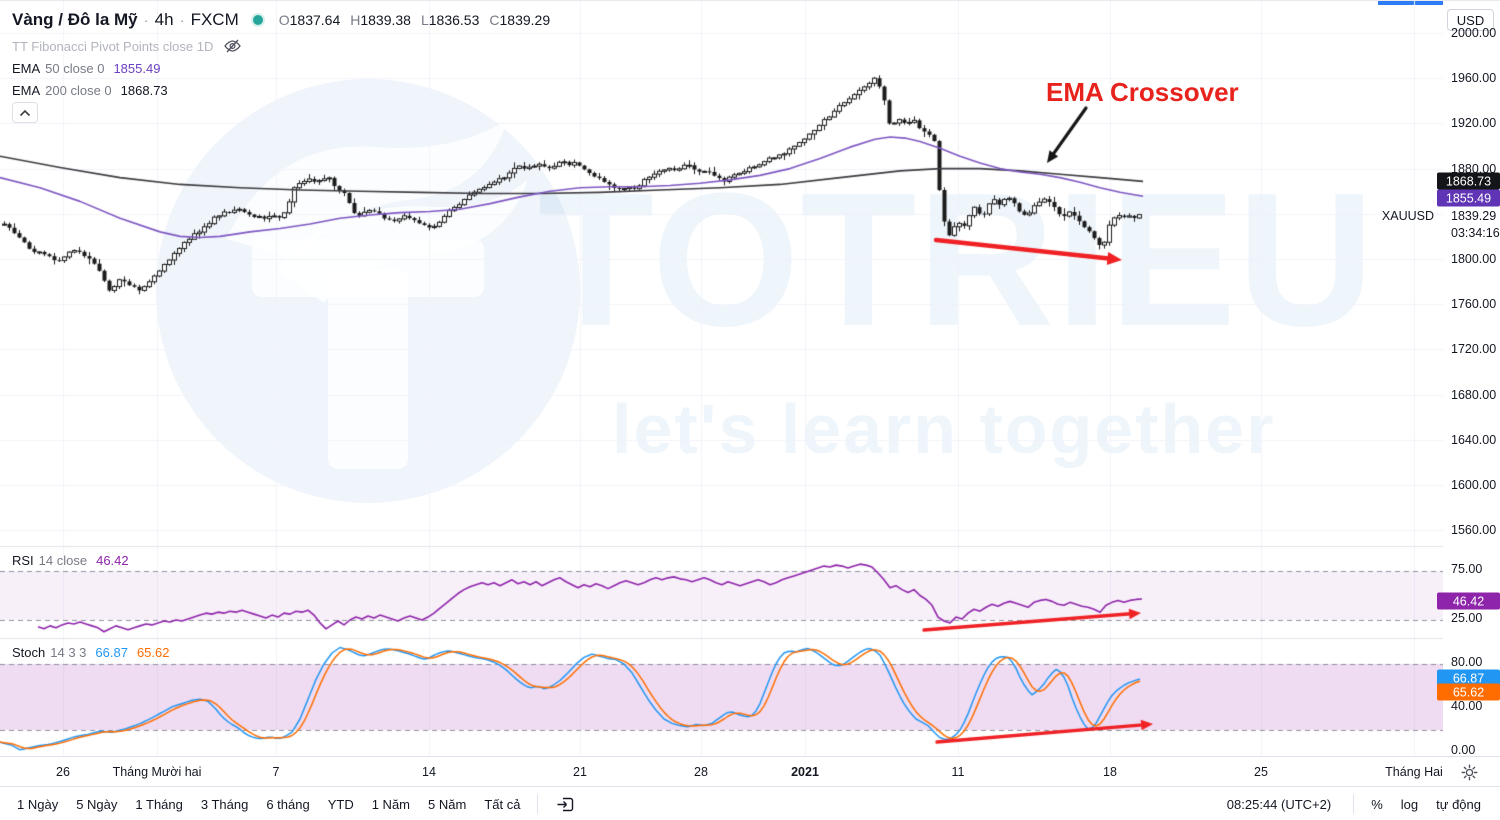  Describe the element at coordinates (1142, 92) in the screenshot. I see `ema-crossover-annotation: EMA Crossover` at that location.